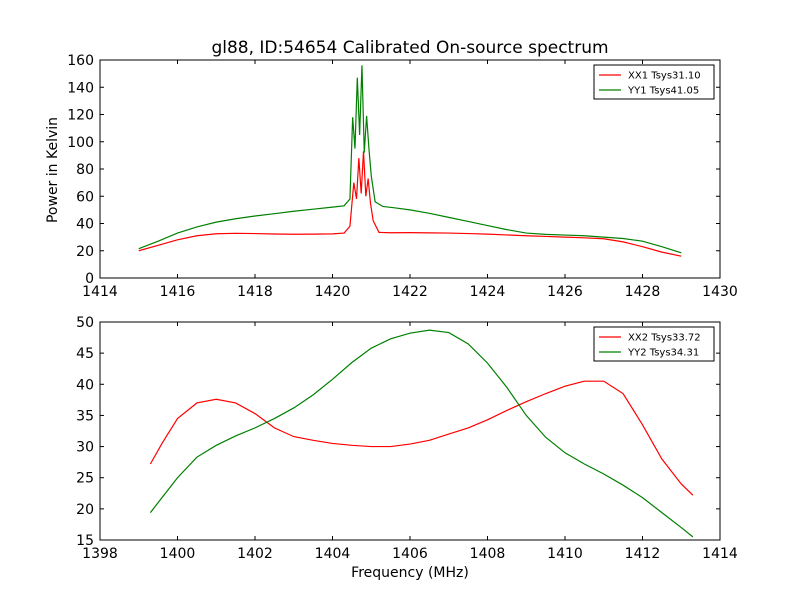  Describe the element at coordinates (85, 170) in the screenshot. I see `y-tick-label-0-4: 80` at that location.